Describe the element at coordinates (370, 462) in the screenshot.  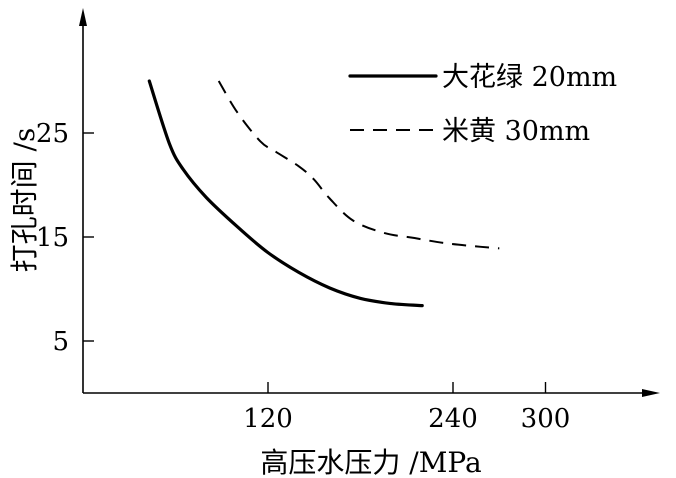
I see `x-axis-label: 高压水压力 /MPa` at that location.